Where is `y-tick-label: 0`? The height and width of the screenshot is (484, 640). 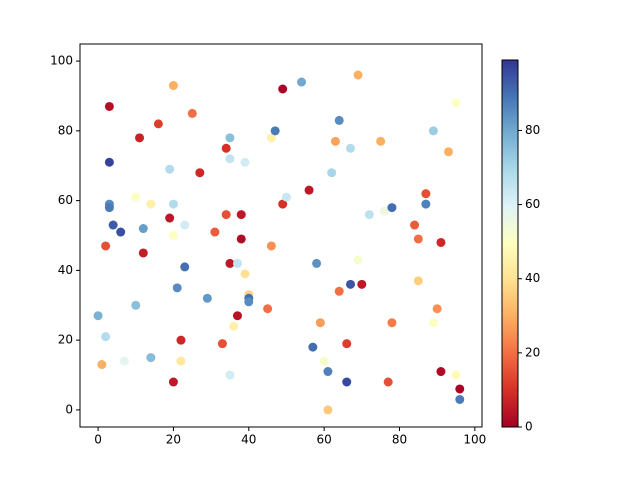 y-tick-label: 0 is located at coordinates (69, 409).